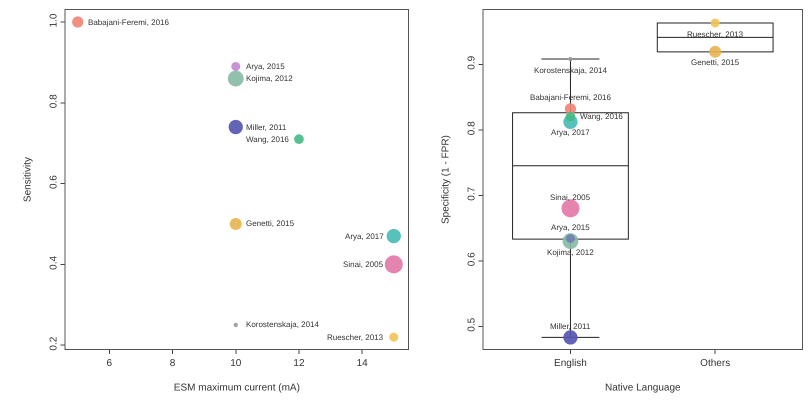 The width and height of the screenshot is (812, 406). I want to click on x-tick-label: English, so click(570, 364).